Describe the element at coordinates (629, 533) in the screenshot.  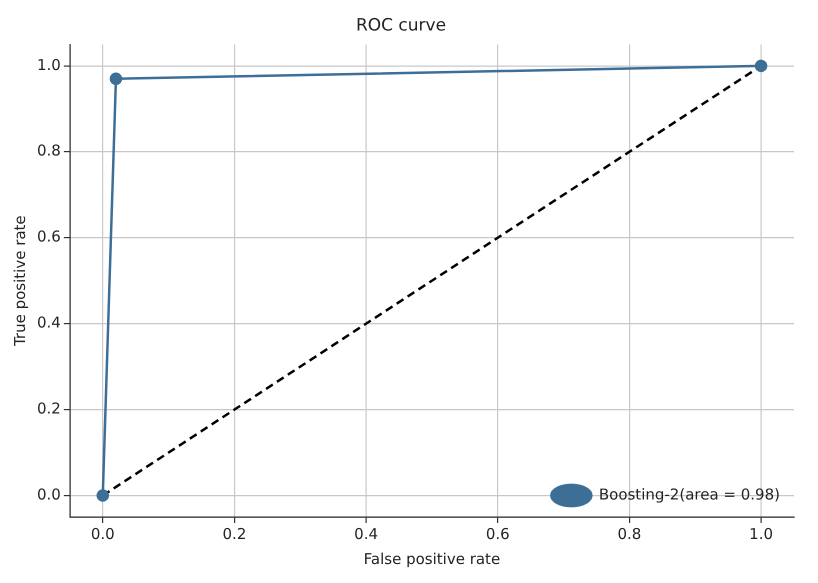
I see `x-tick-label: 0.8` at that location.